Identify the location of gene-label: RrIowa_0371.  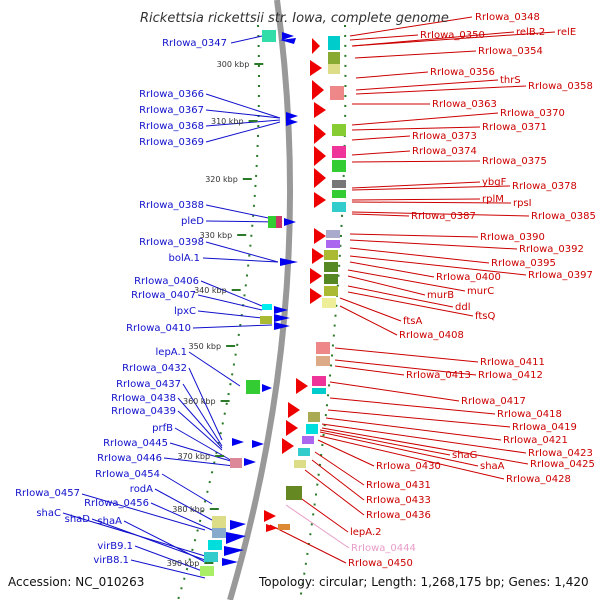
(514, 127).